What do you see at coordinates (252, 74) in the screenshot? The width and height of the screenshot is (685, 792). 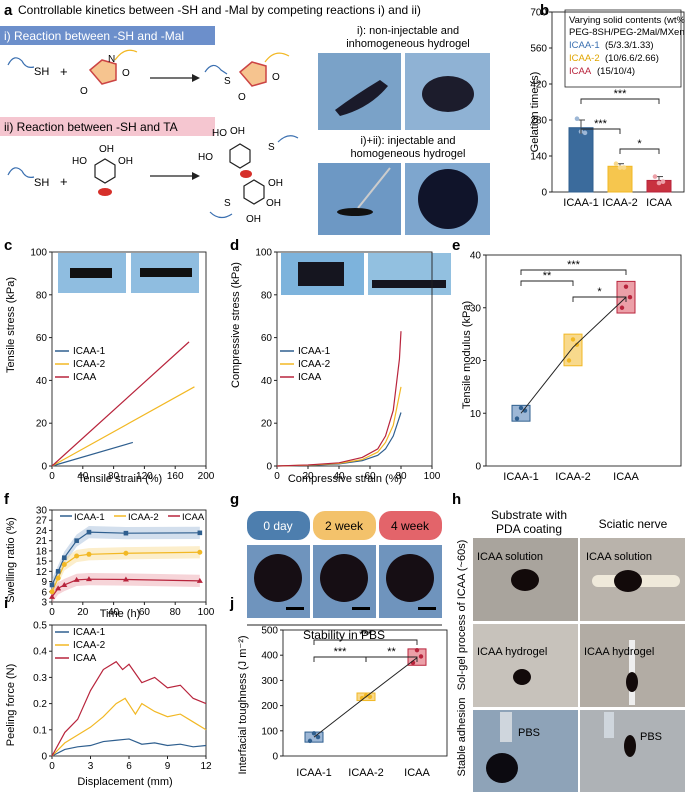 I see `succinimide-ring-icon` at bounding box center [252, 74].